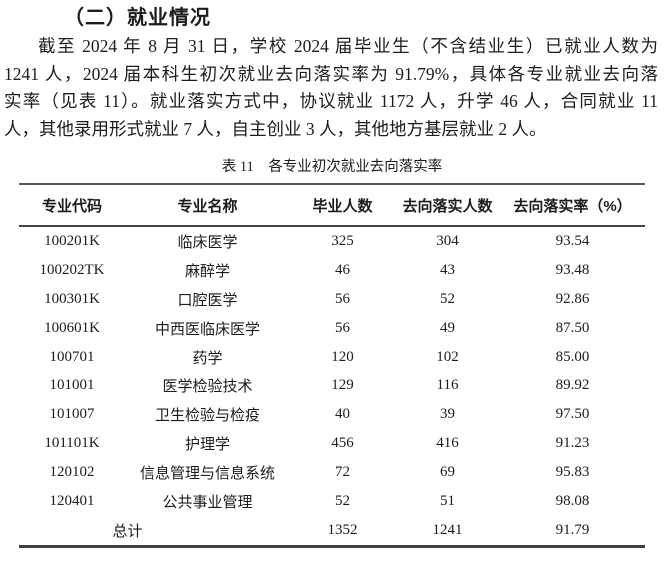 This screenshot has width=664, height=568. What do you see at coordinates (342, 240) in the screenshot?
I see `cell-graduates: 325` at bounding box center [342, 240].